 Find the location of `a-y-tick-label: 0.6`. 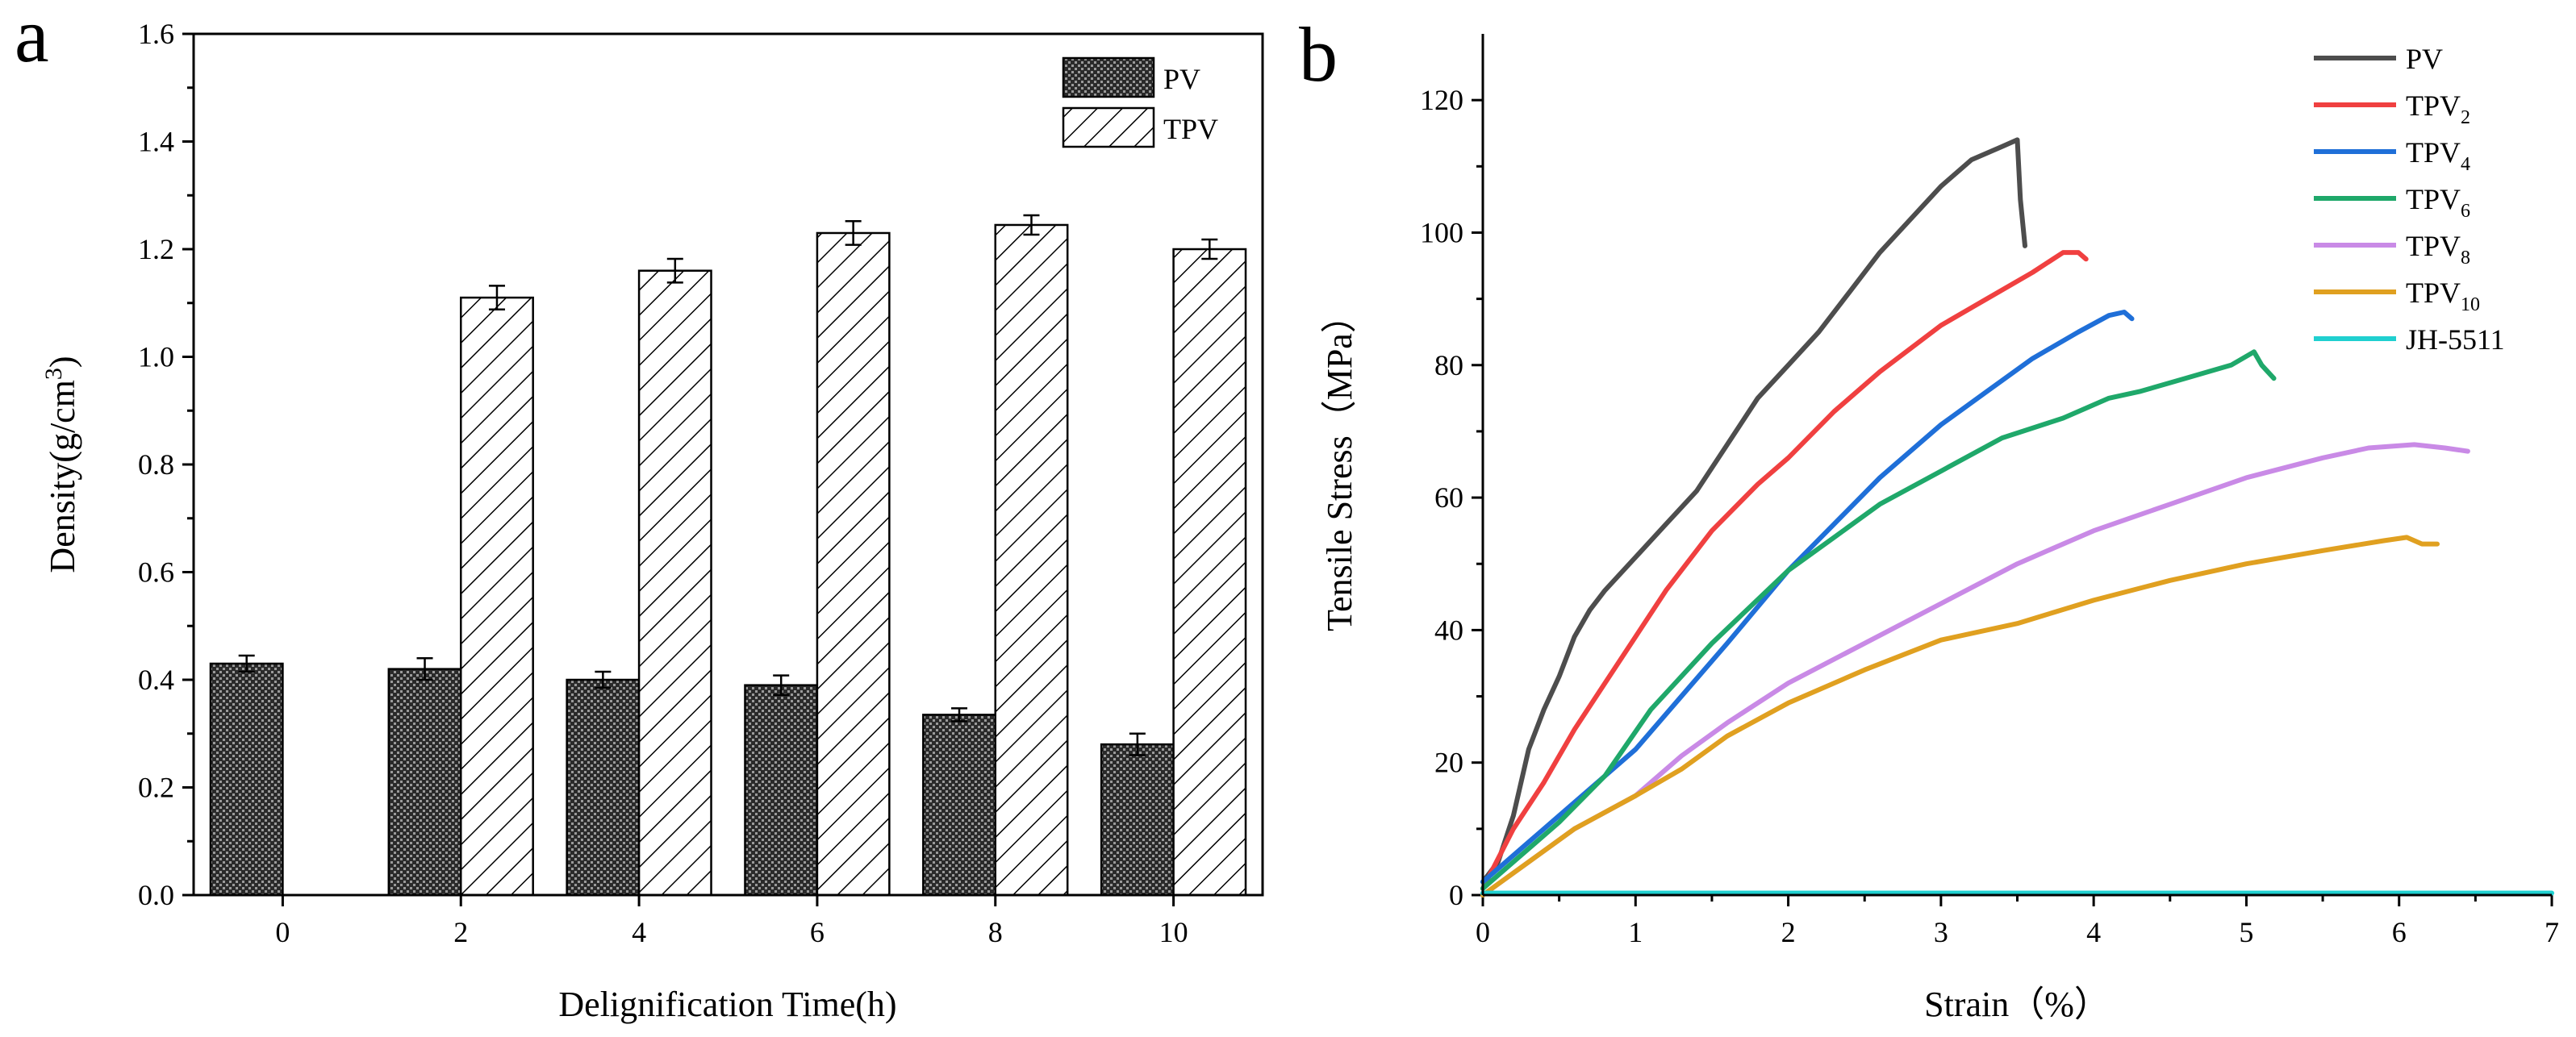

a-y-tick-label: 0.6 is located at coordinates (156, 572).